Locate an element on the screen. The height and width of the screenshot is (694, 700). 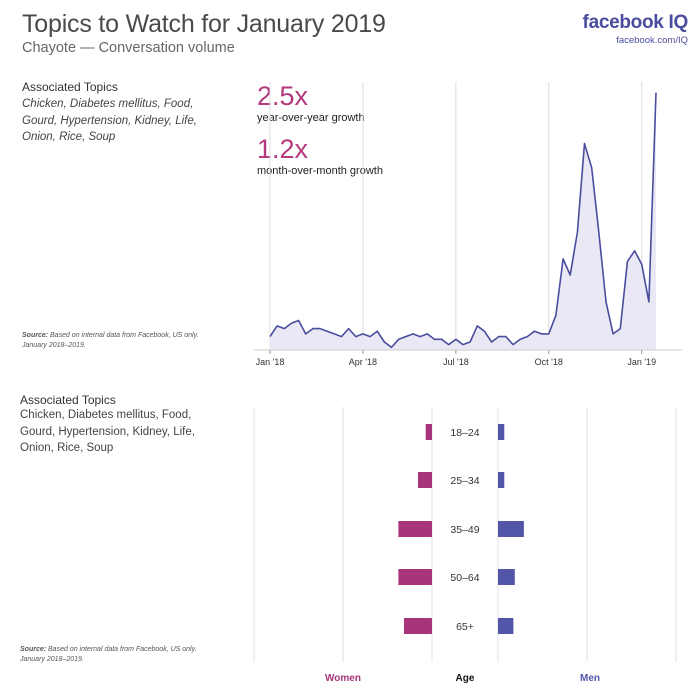
yoy-growth-label: year-over-year growth is located at coordinates (311, 118).